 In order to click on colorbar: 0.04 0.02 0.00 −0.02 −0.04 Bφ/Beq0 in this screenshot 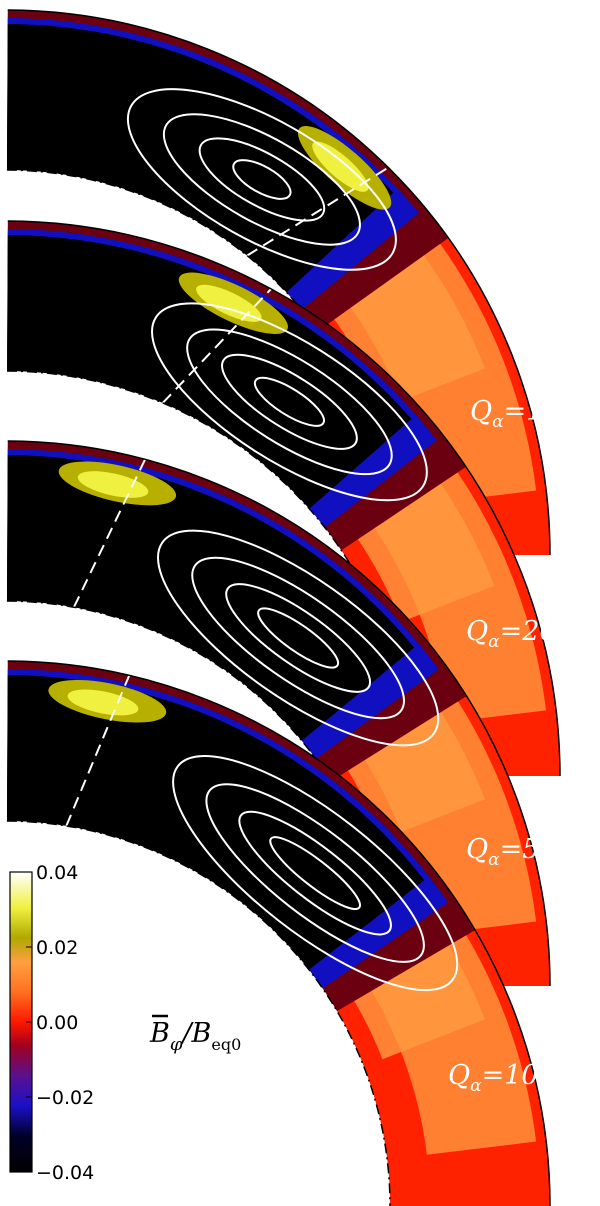, I will do `click(125, 1023)`.